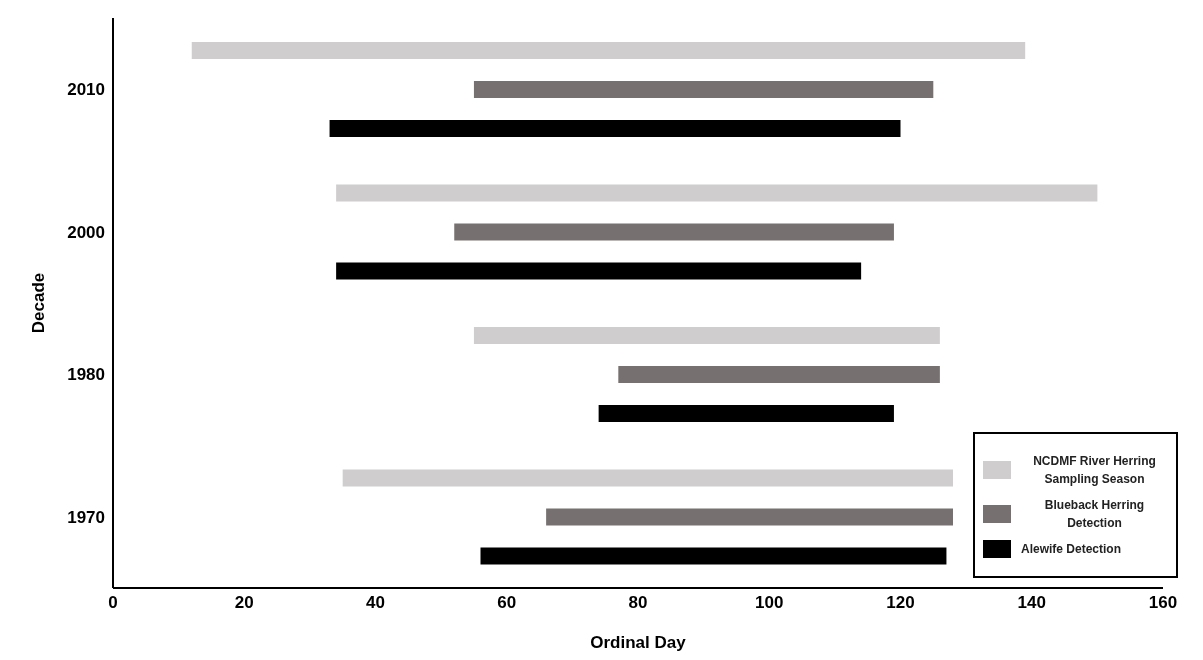 The image size is (1203, 660). I want to click on text: Blueback Herring Detection, so click(1094, 514).